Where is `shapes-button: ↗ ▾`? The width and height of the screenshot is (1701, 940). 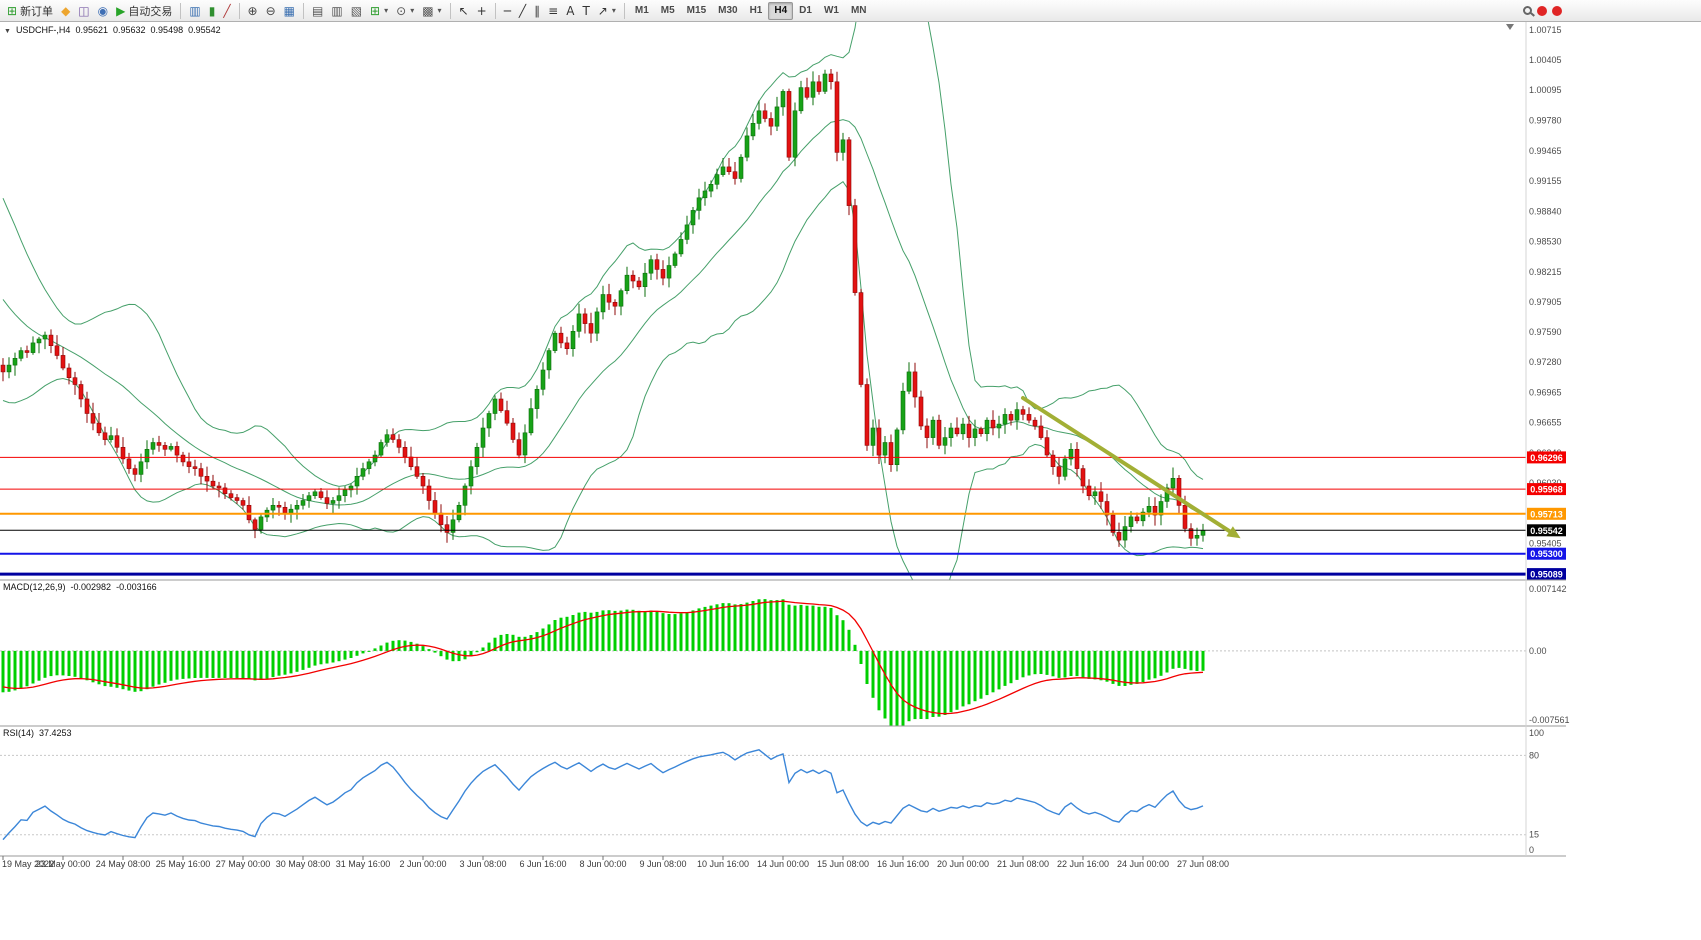 shapes-button: ↗ ▾ is located at coordinates (607, 10).